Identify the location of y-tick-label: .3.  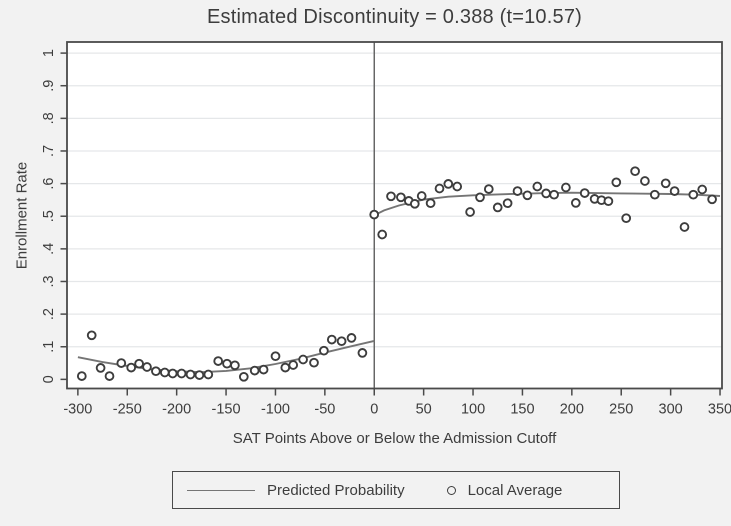
(49, 281).